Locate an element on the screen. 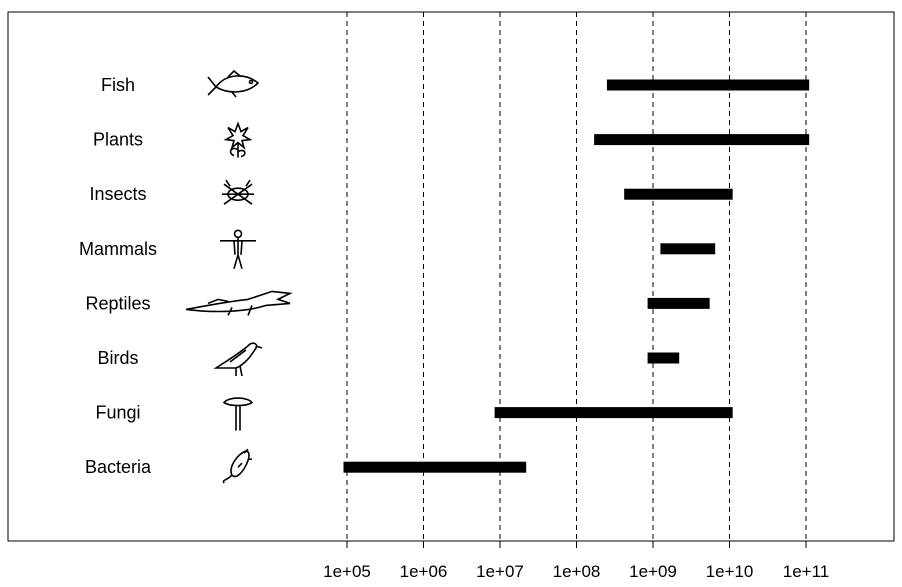  range-bar-insects is located at coordinates (678, 194).